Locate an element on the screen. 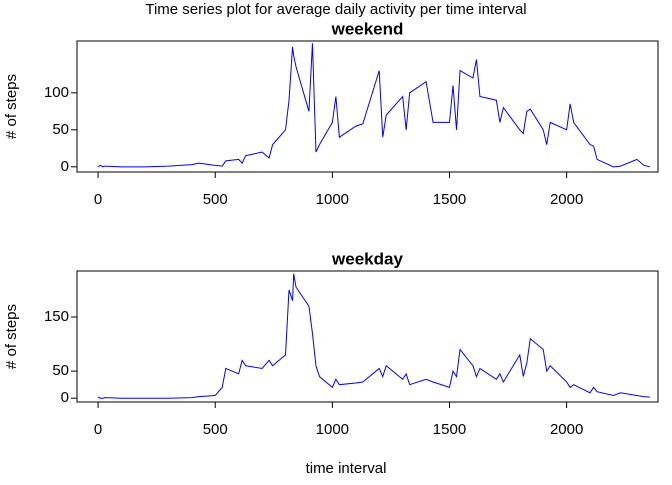 This screenshot has height=485, width=672. y-tick-label: 150 is located at coordinates (56, 316).